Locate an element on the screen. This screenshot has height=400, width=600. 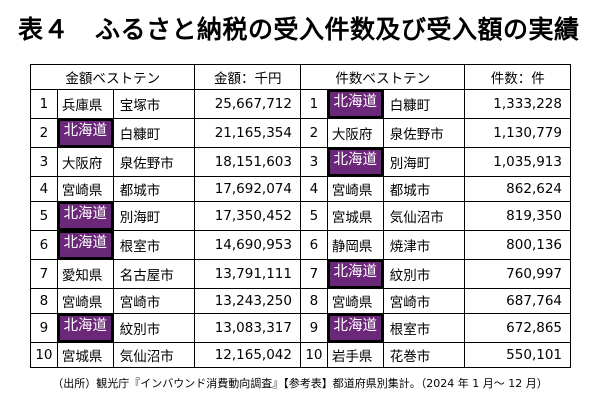
count-rank-cell: 5 is located at coordinates (313, 216).